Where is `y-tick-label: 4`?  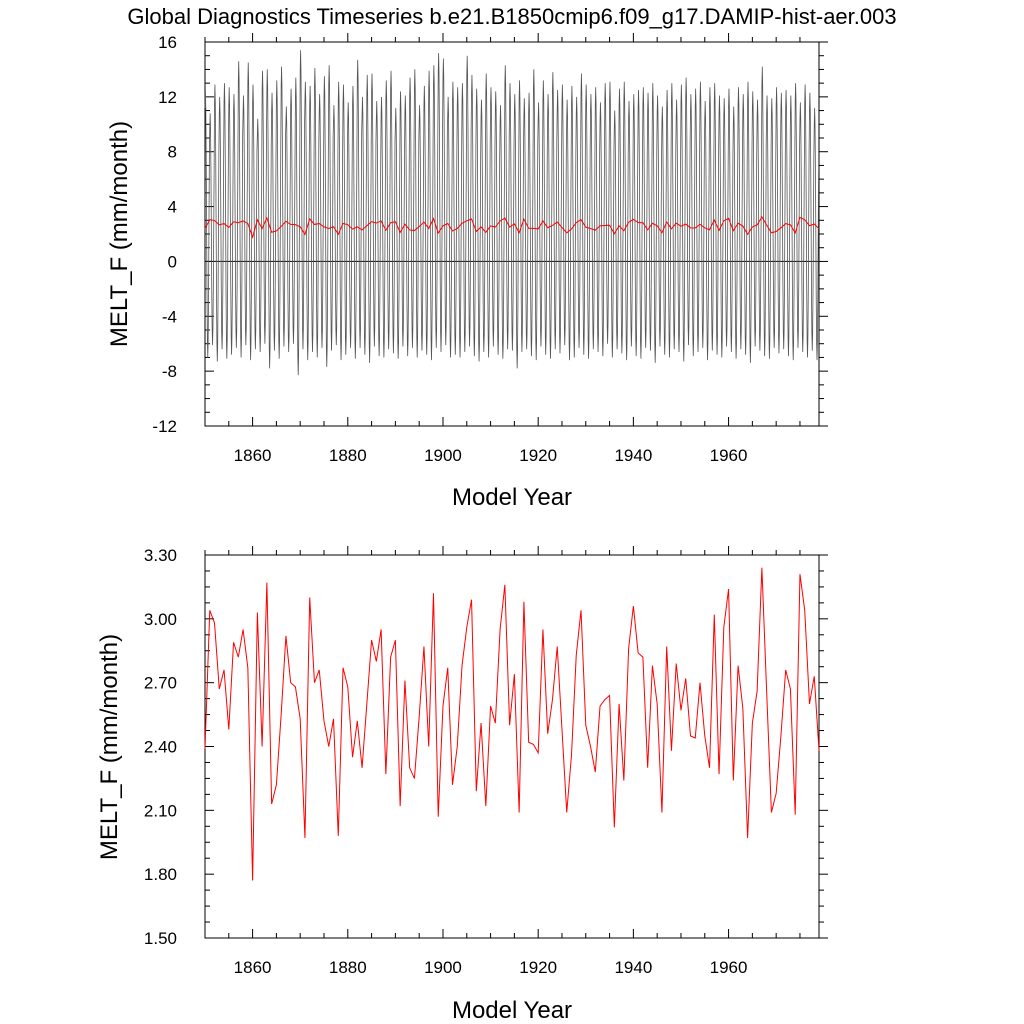
y-tick-label: 4 is located at coordinates (172, 207).